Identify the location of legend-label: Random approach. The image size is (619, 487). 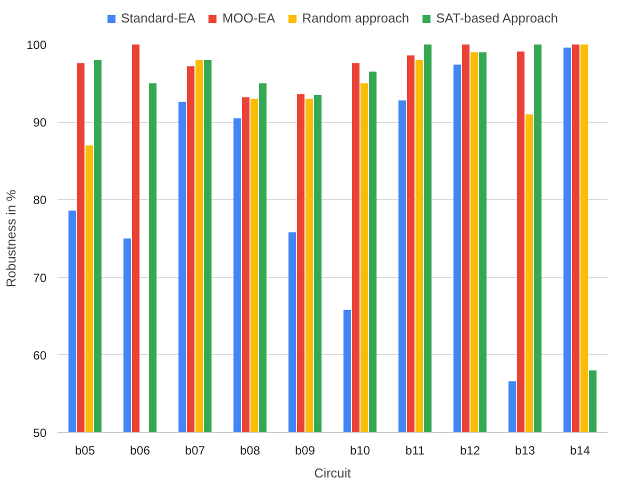
(356, 18).